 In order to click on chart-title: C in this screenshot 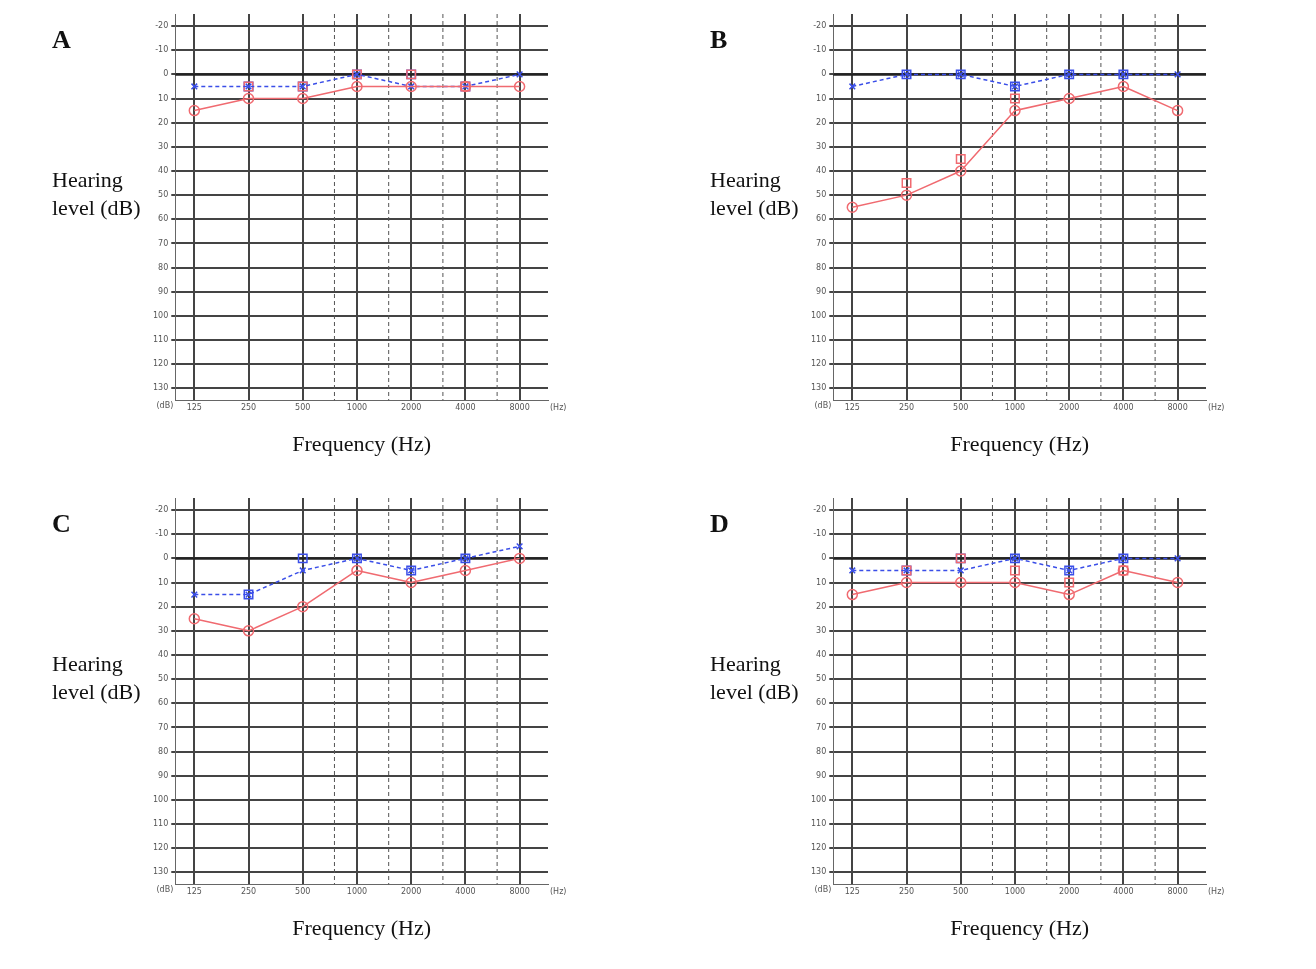, I will do `click(61, 523)`.